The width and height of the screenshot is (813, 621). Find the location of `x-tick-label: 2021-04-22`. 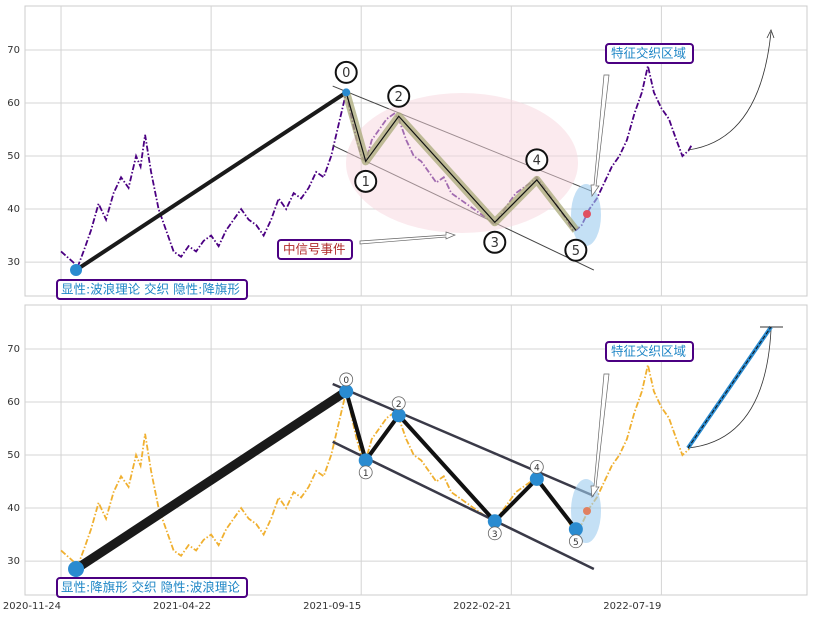

x-tick-label: 2021-04-22 is located at coordinates (182, 606).